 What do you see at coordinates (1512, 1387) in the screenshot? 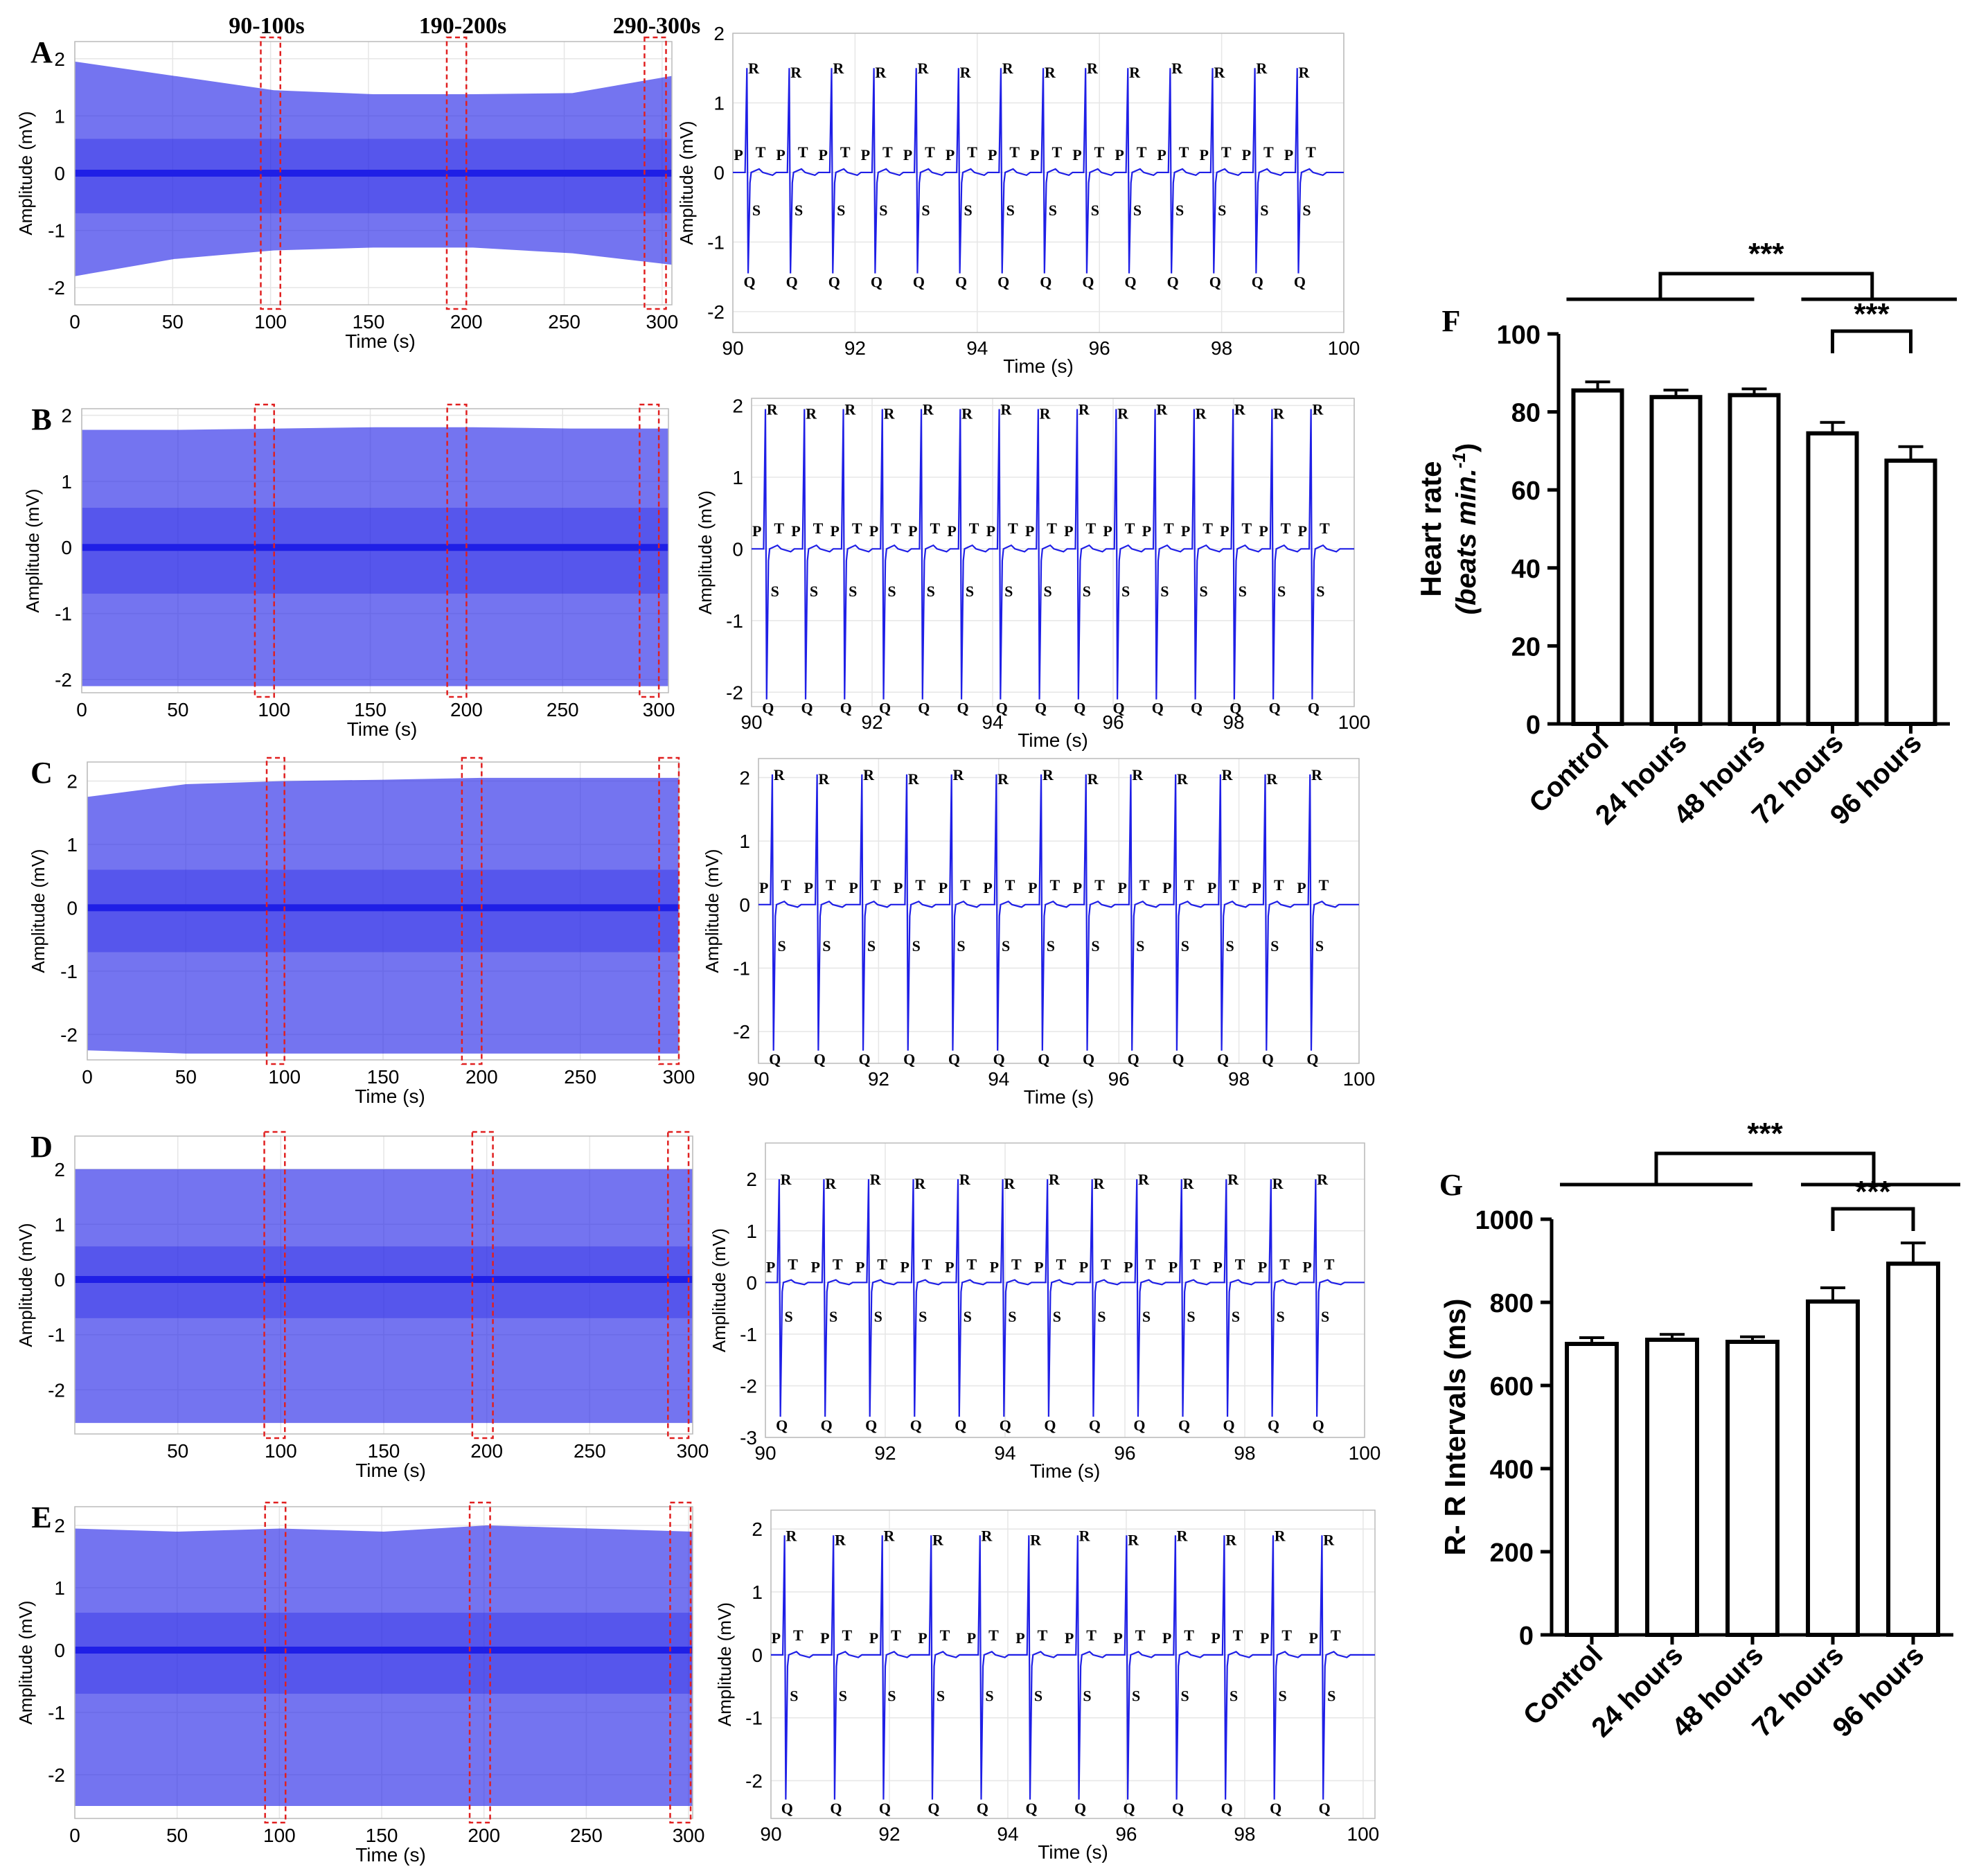
I see `y-tick-label: 600` at bounding box center [1512, 1387].